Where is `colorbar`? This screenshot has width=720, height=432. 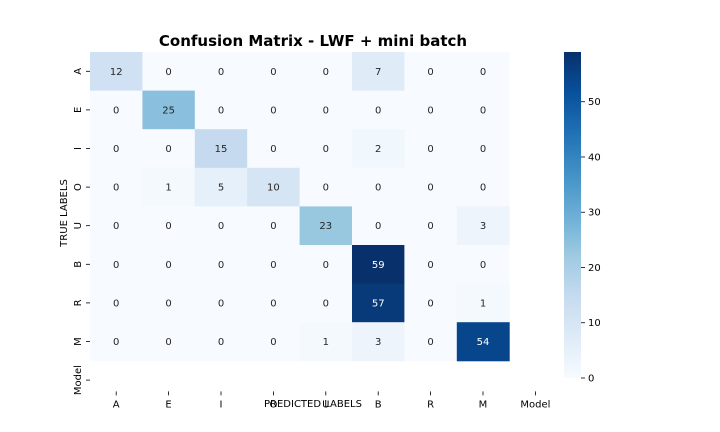 colorbar is located at coordinates (572, 215).